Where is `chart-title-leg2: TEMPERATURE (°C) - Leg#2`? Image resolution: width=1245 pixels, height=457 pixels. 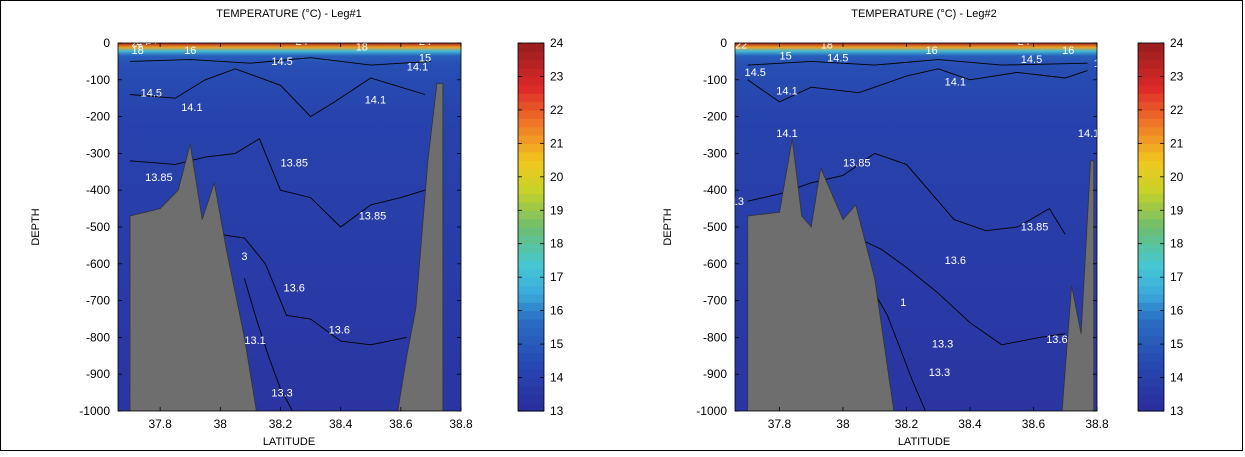 chart-title-leg2: TEMPERATURE (°C) - Leg#2 is located at coordinates (923, 14).